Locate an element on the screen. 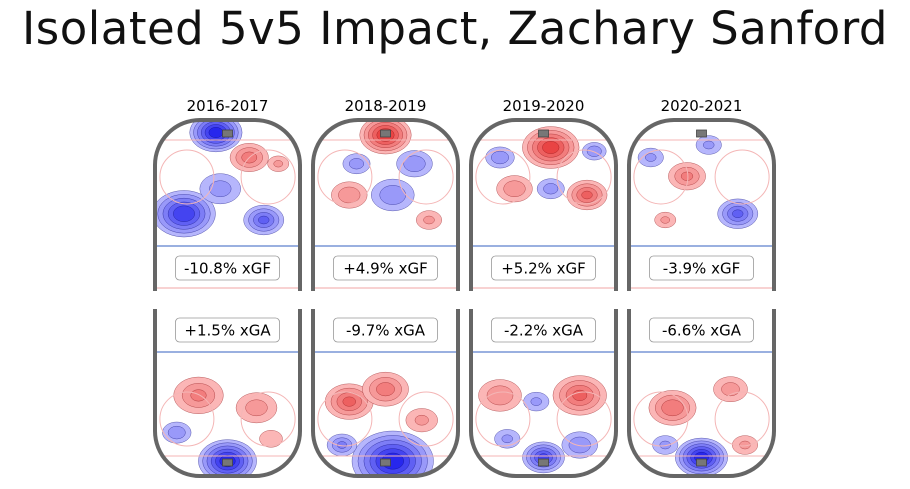 The image size is (910, 489). season-label: 2016-2017 is located at coordinates (228, 106).